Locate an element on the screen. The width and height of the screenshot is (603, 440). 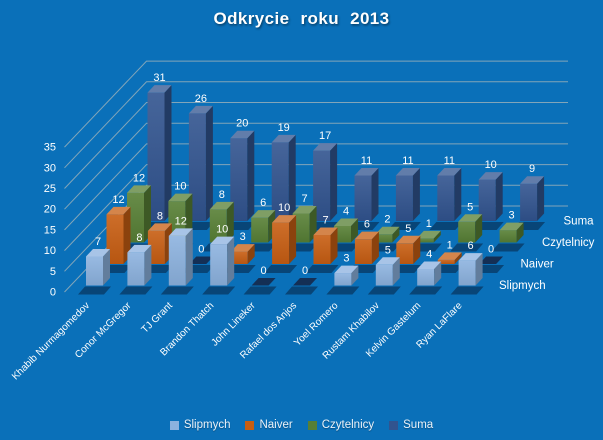
y-axis-tick-label: 10 is located at coordinates (50, 251).